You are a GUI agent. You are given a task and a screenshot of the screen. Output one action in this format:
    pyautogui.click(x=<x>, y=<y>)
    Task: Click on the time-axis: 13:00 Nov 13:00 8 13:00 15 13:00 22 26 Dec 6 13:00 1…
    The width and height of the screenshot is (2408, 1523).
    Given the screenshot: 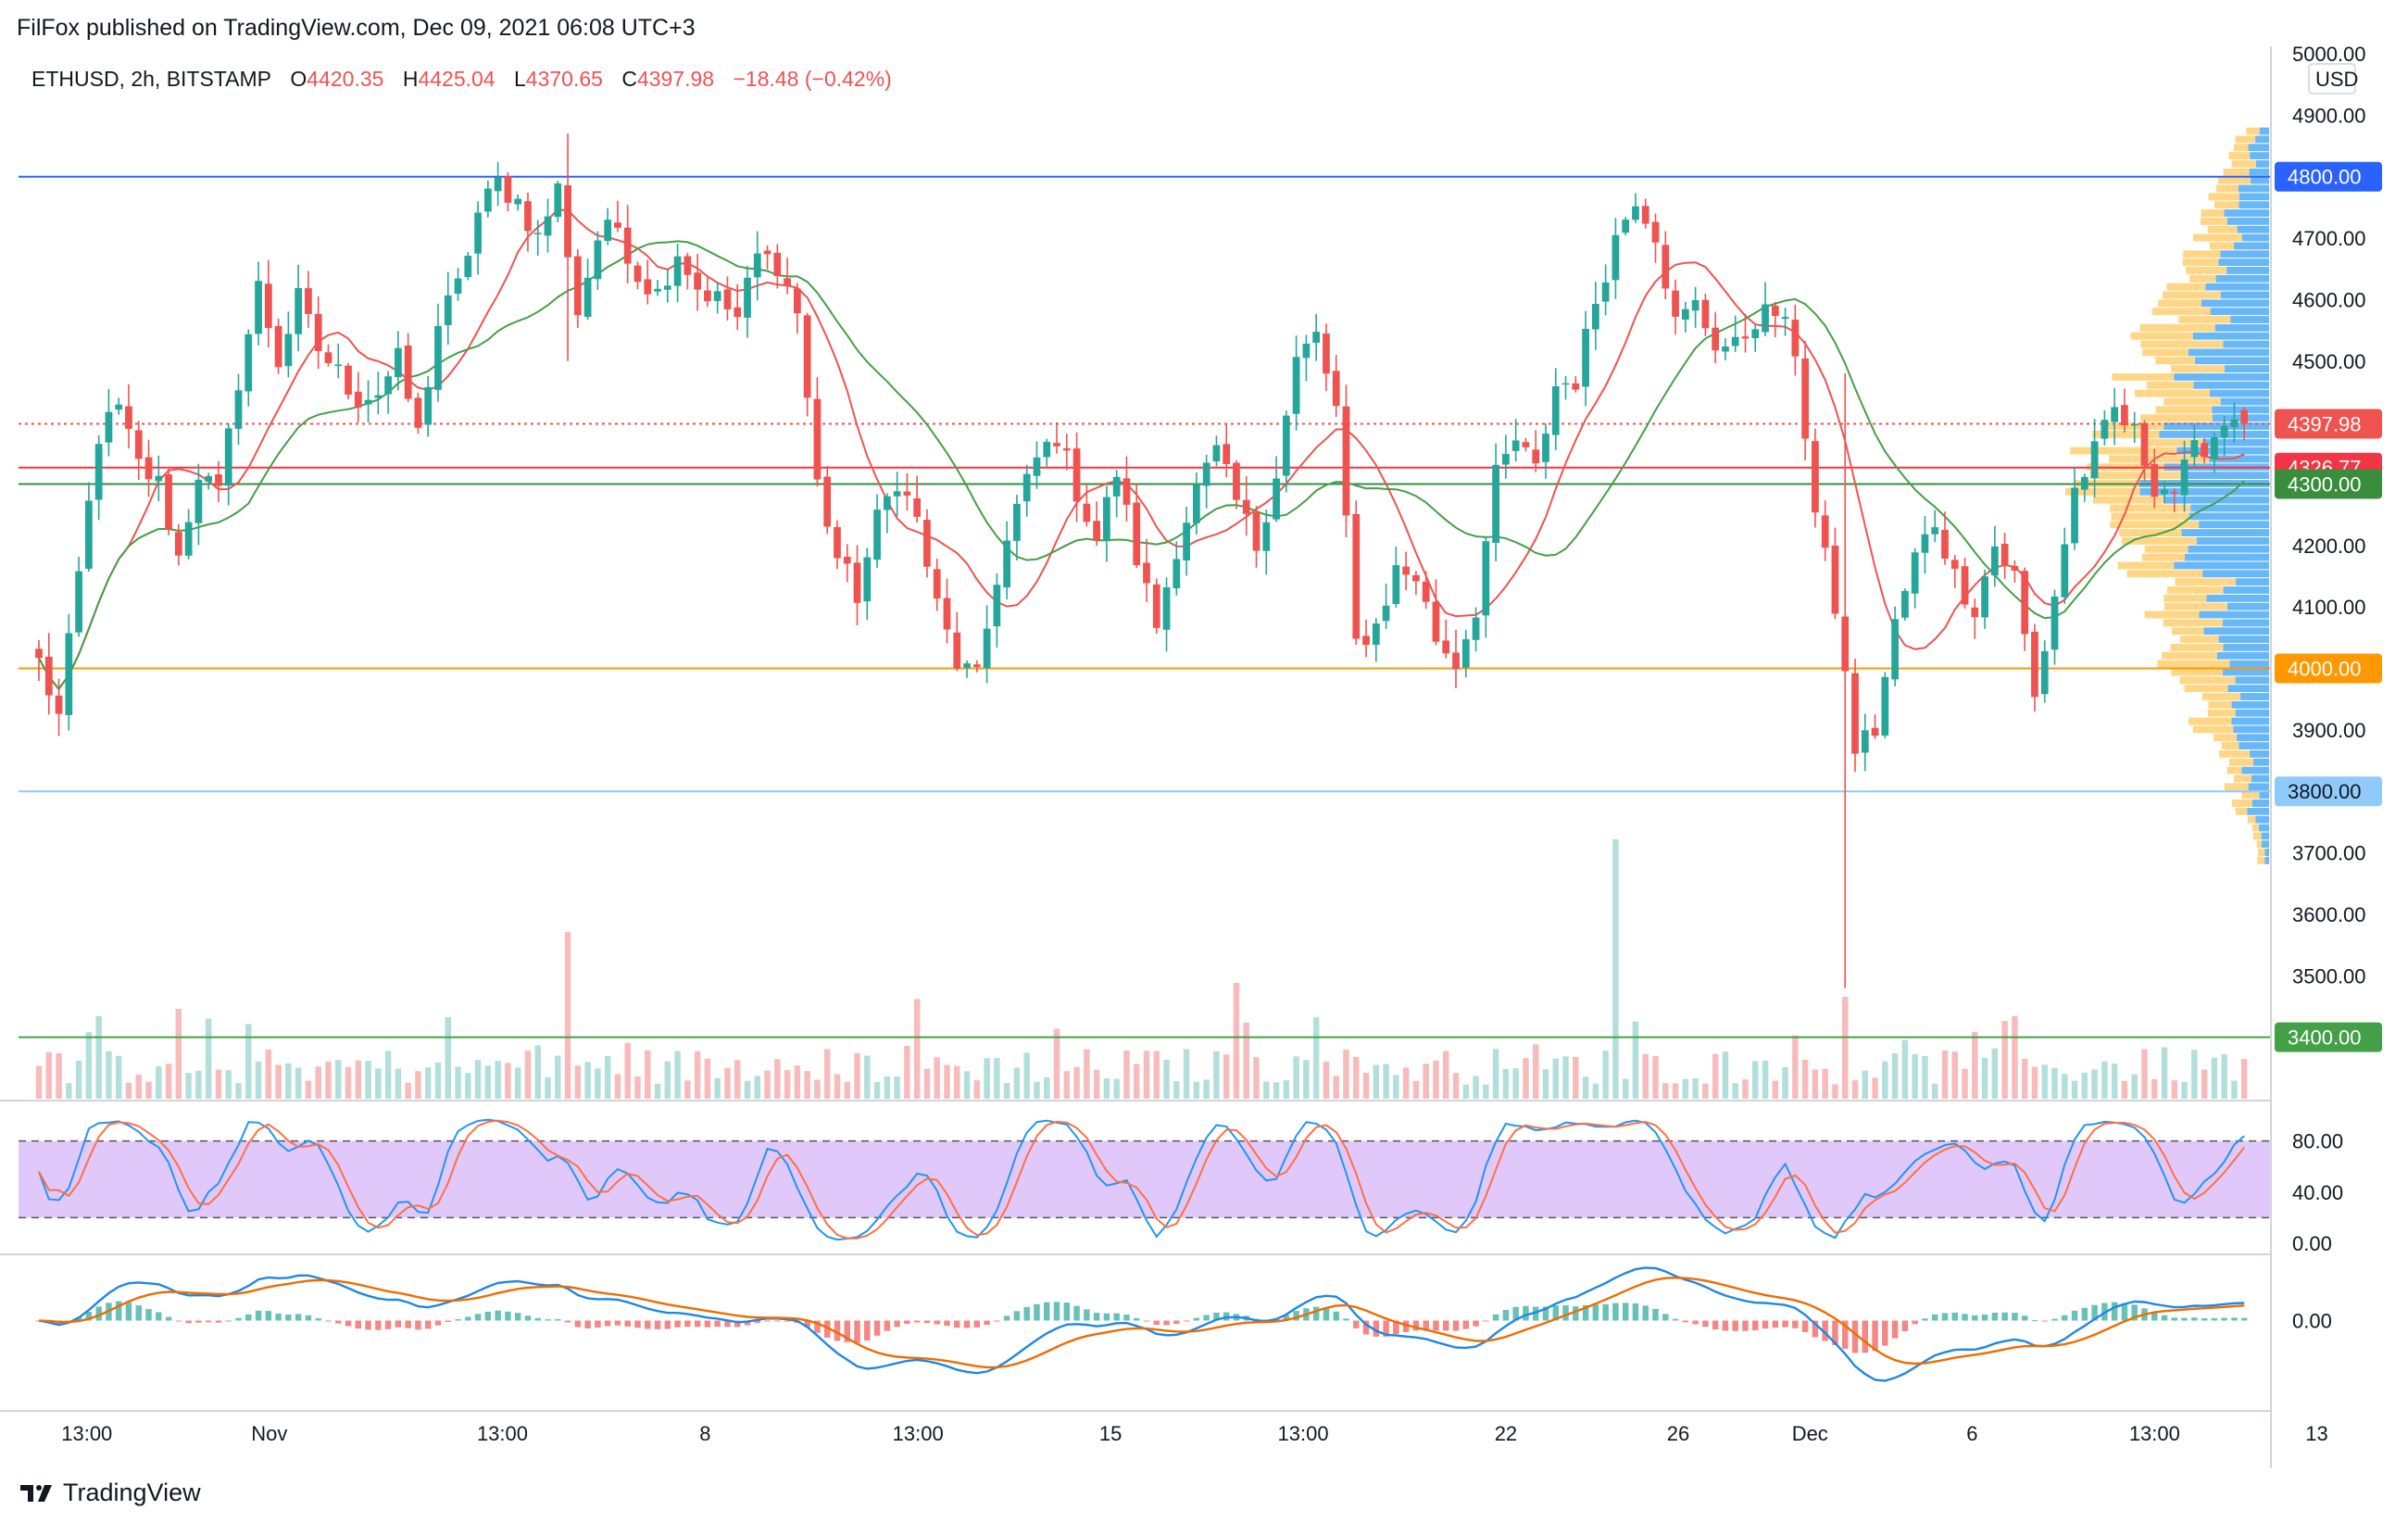 What is the action you would take?
    pyautogui.click(x=1194, y=1433)
    